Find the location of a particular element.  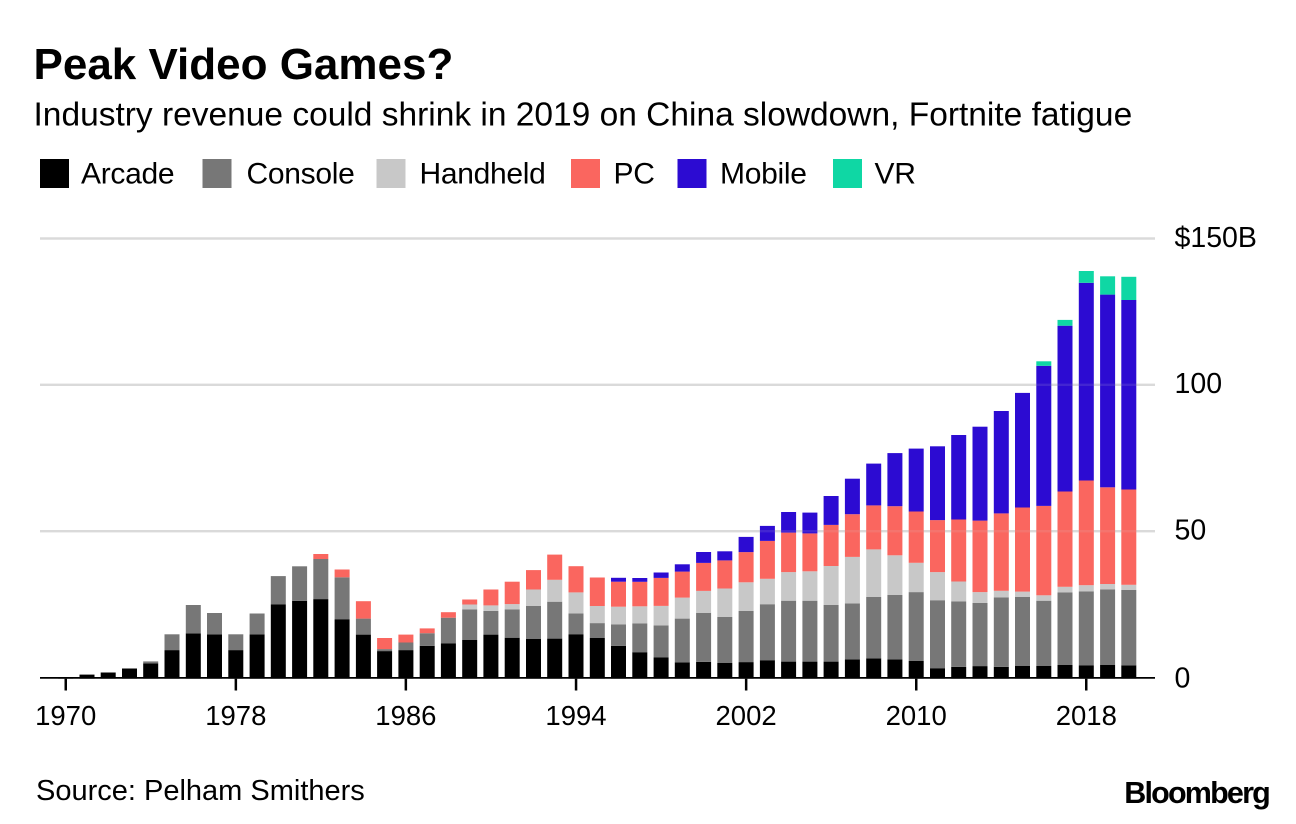

svg-text: 100 is located at coordinates (1199, 384).